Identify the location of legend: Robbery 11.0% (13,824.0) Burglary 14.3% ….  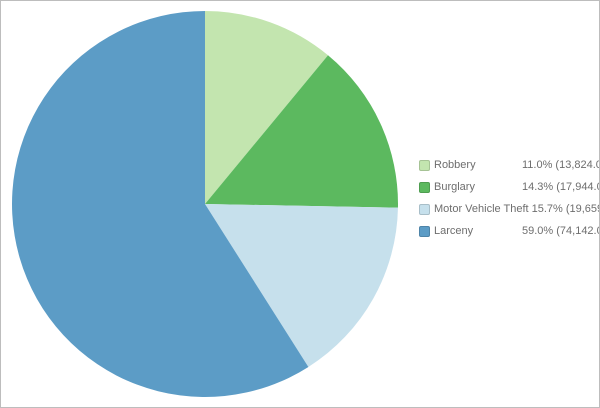
(509, 198).